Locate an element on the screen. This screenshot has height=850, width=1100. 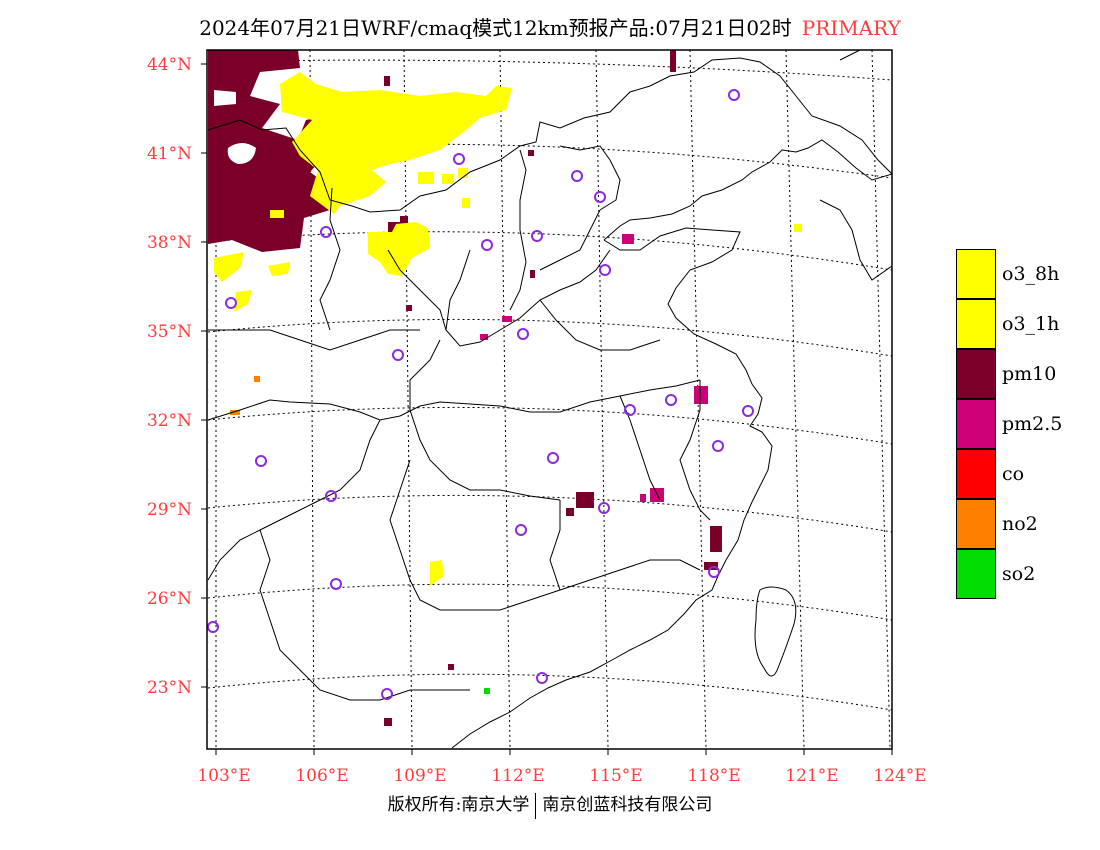
lon-label: 106°E is located at coordinates (321, 776).